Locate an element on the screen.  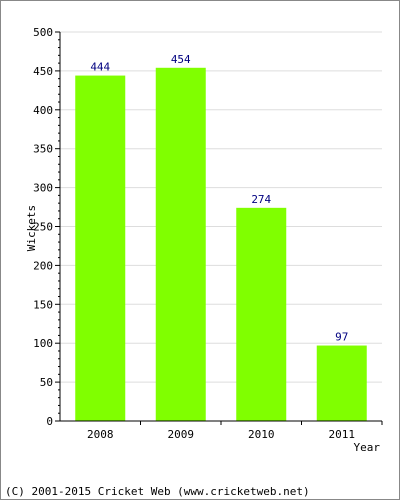
y-tick-label: 350 is located at coordinates (43, 149).